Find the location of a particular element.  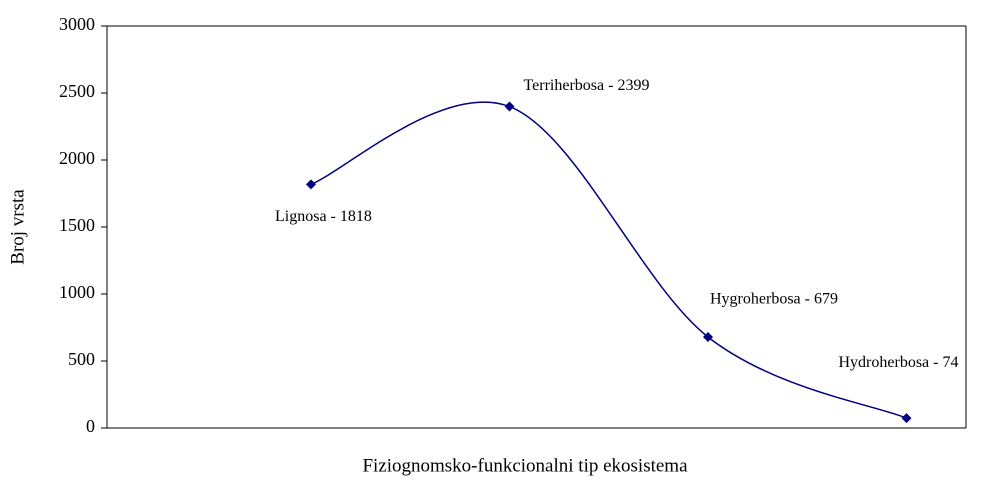

y-tick-label: 1500 is located at coordinates (77, 225).